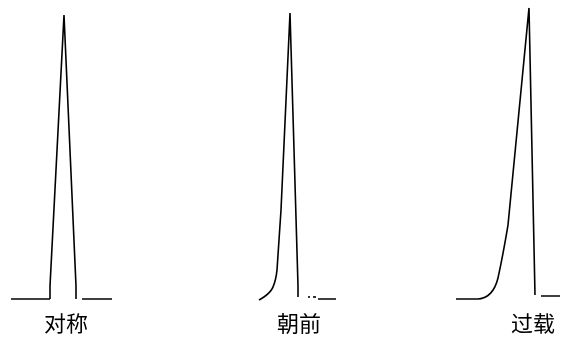  I want to click on overload-peak-curve, so click(506, 153).